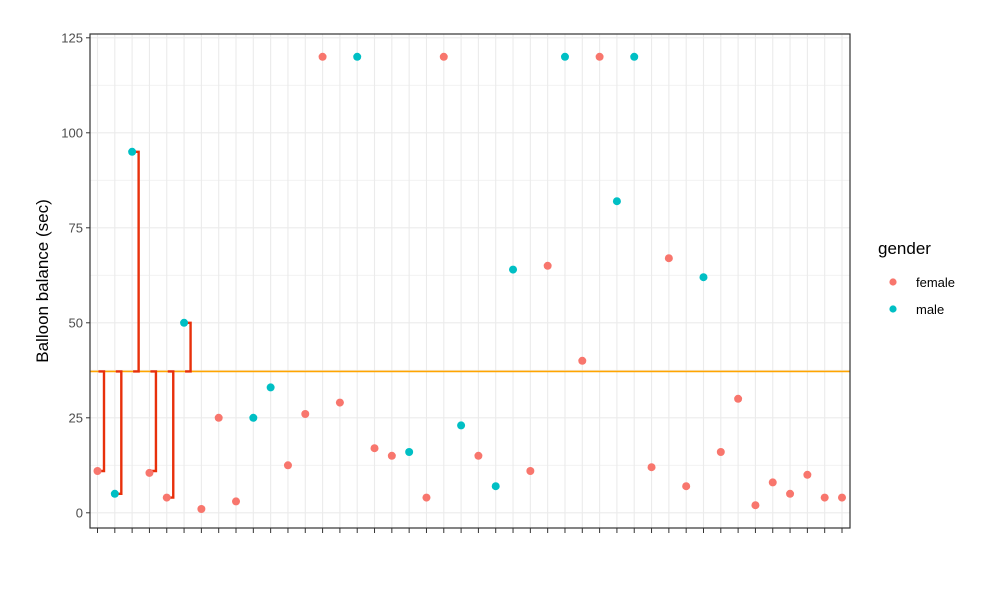 This screenshot has height=596, width=1002. I want to click on y-tick-label: 75, so click(76, 227).